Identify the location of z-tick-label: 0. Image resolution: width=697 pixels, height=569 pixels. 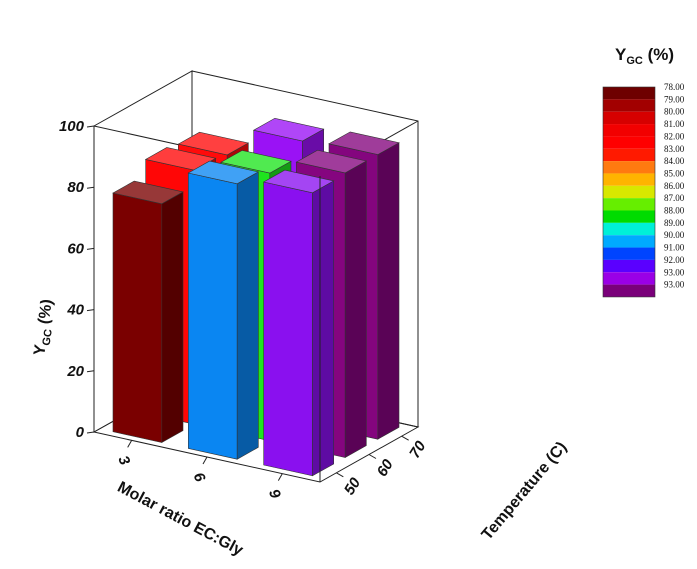
(80, 432).